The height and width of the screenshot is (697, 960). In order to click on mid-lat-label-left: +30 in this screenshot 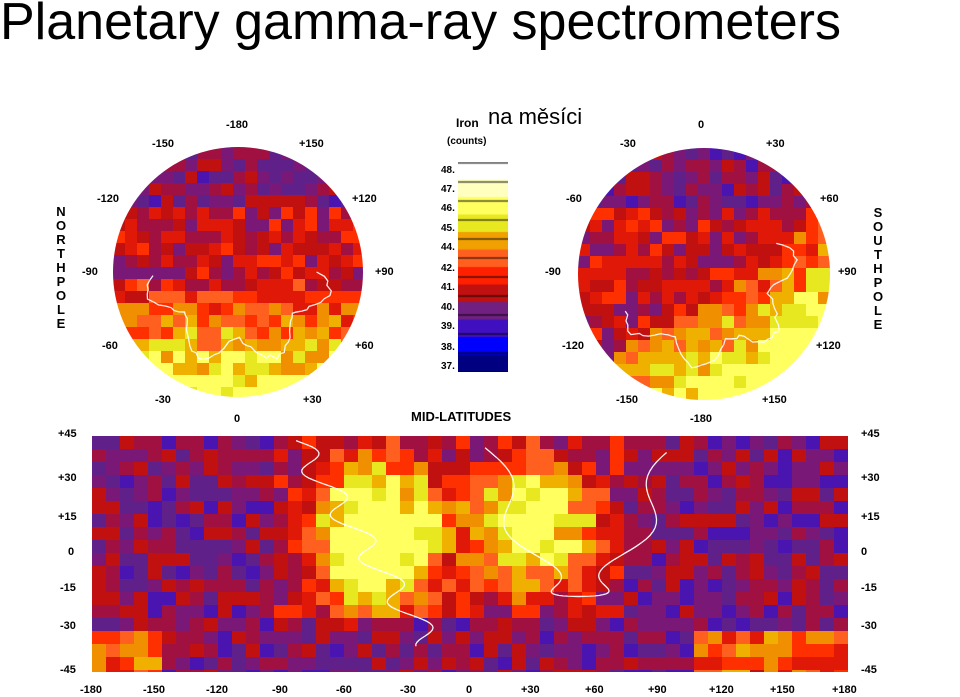, I will do `click(67, 478)`.